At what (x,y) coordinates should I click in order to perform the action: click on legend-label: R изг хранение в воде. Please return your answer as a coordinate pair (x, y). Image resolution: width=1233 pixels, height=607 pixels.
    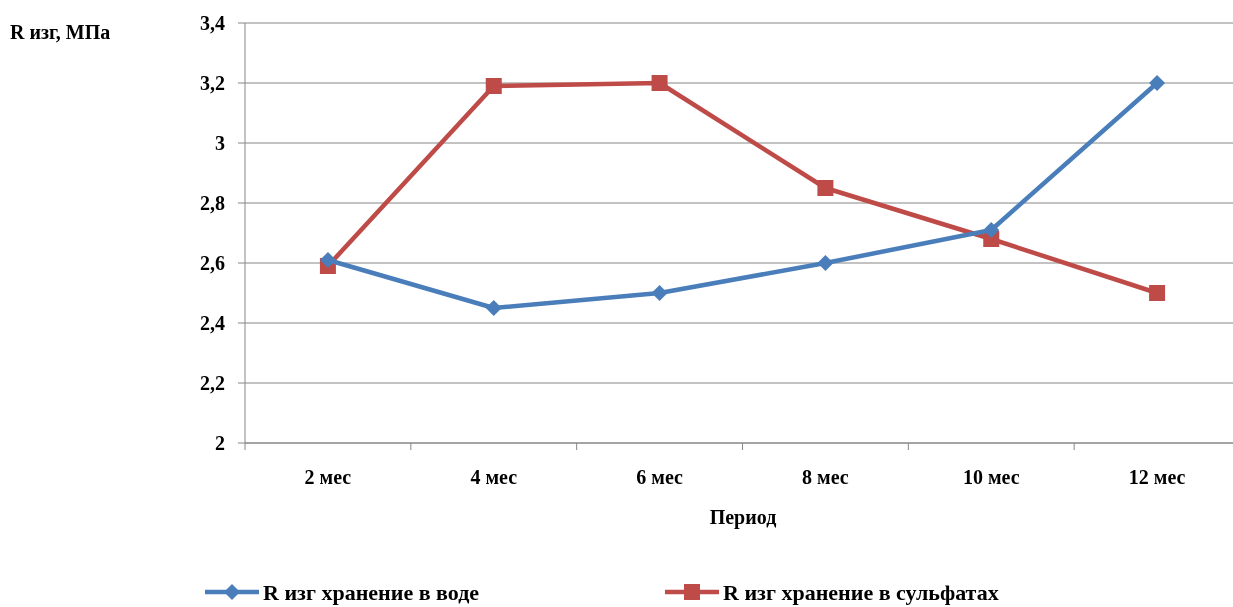
    Looking at the image, I should click on (371, 592).